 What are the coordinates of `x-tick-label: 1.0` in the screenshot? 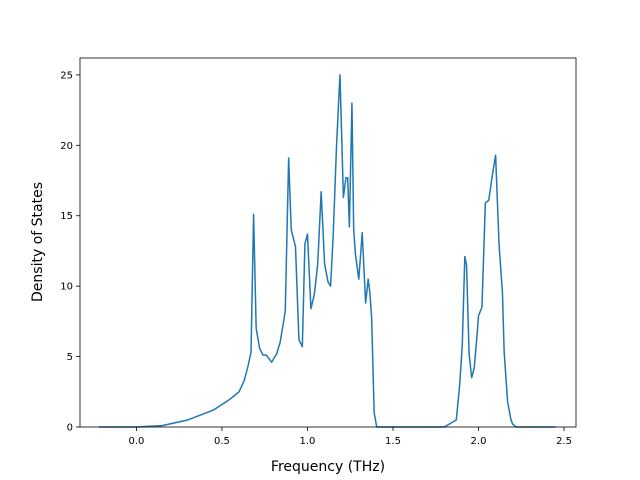 It's located at (308, 441).